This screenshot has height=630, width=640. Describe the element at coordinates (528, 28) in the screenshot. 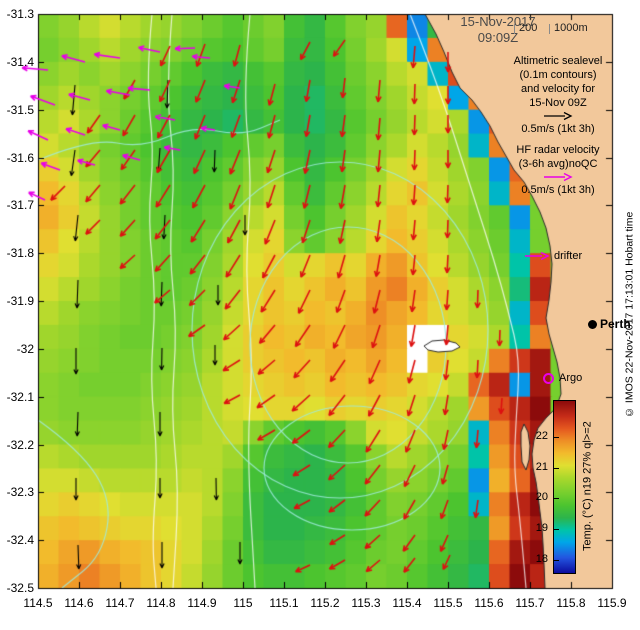

I see `bathy-200-label: 200` at that location.